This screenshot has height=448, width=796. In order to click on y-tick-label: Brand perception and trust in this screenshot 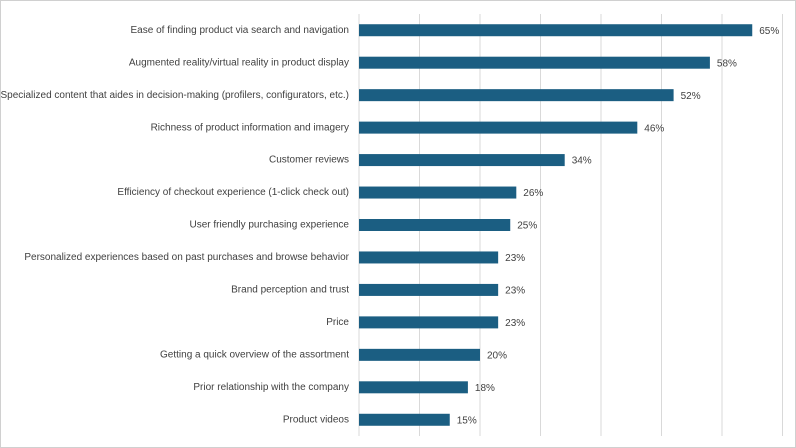, I will do `click(290, 290)`.